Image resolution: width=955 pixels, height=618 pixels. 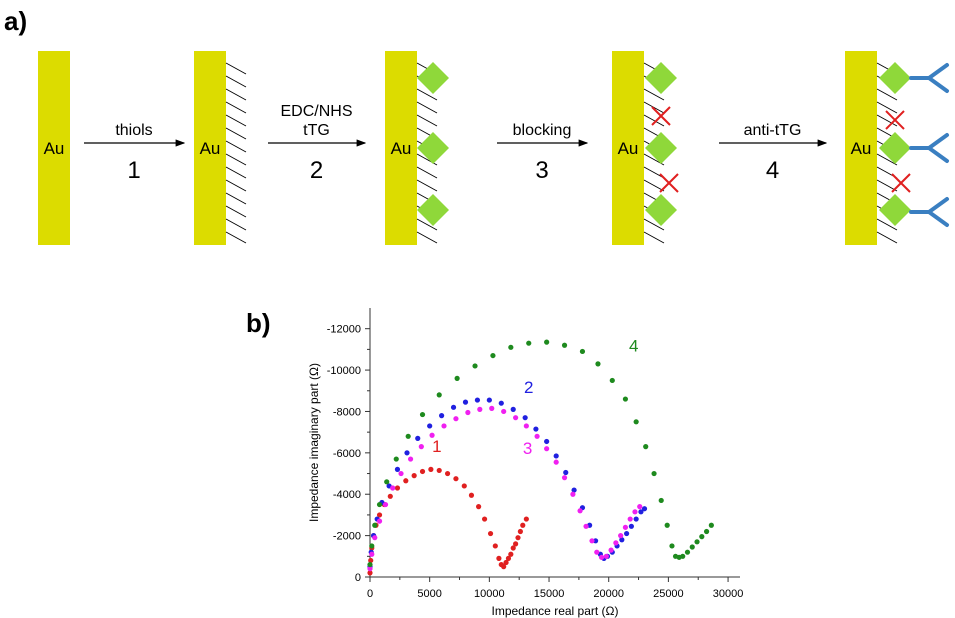 What do you see at coordinates (489, 594) in the screenshot?
I see `x-tick-label: 10000` at bounding box center [489, 594].